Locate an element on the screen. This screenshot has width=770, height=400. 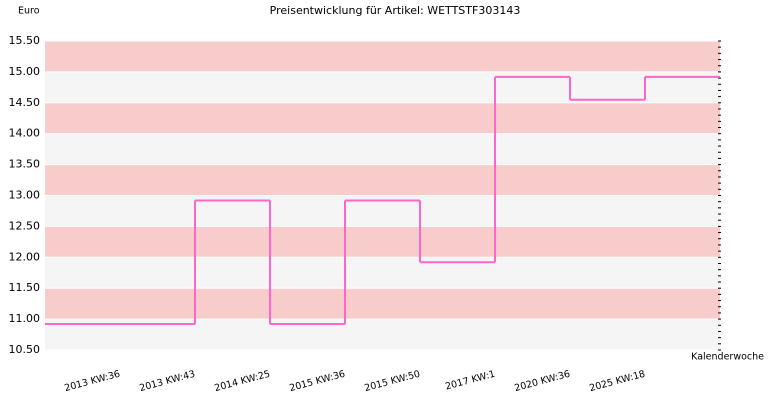
y-tick-label: 14.00 is located at coordinates (25, 133).